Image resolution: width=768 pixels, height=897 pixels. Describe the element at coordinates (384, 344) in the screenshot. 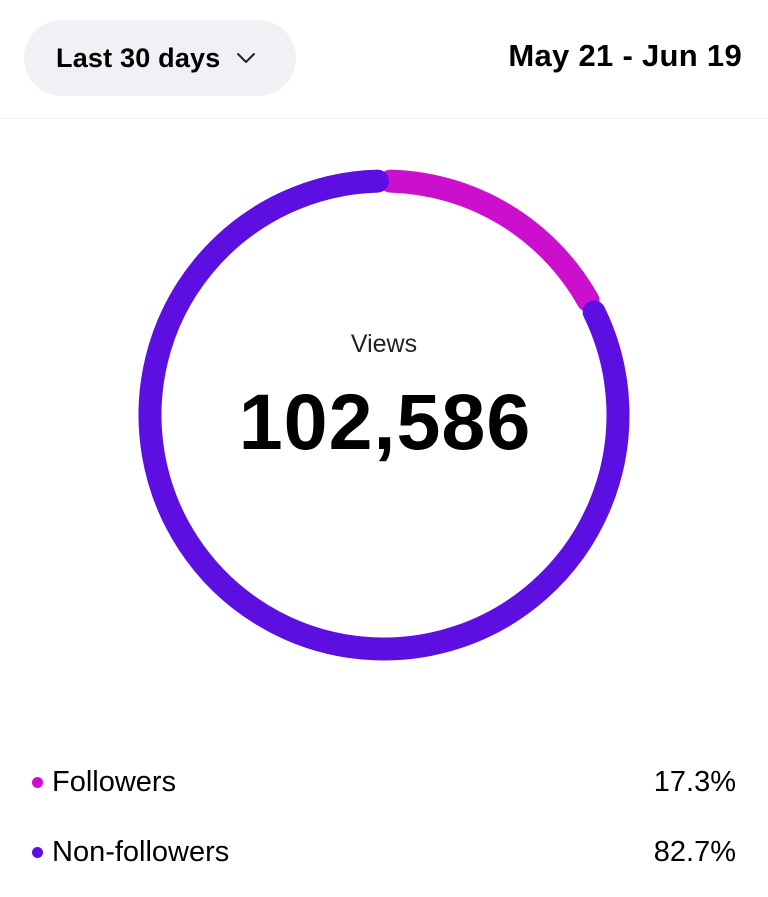

I see `views-label: Views` at that location.